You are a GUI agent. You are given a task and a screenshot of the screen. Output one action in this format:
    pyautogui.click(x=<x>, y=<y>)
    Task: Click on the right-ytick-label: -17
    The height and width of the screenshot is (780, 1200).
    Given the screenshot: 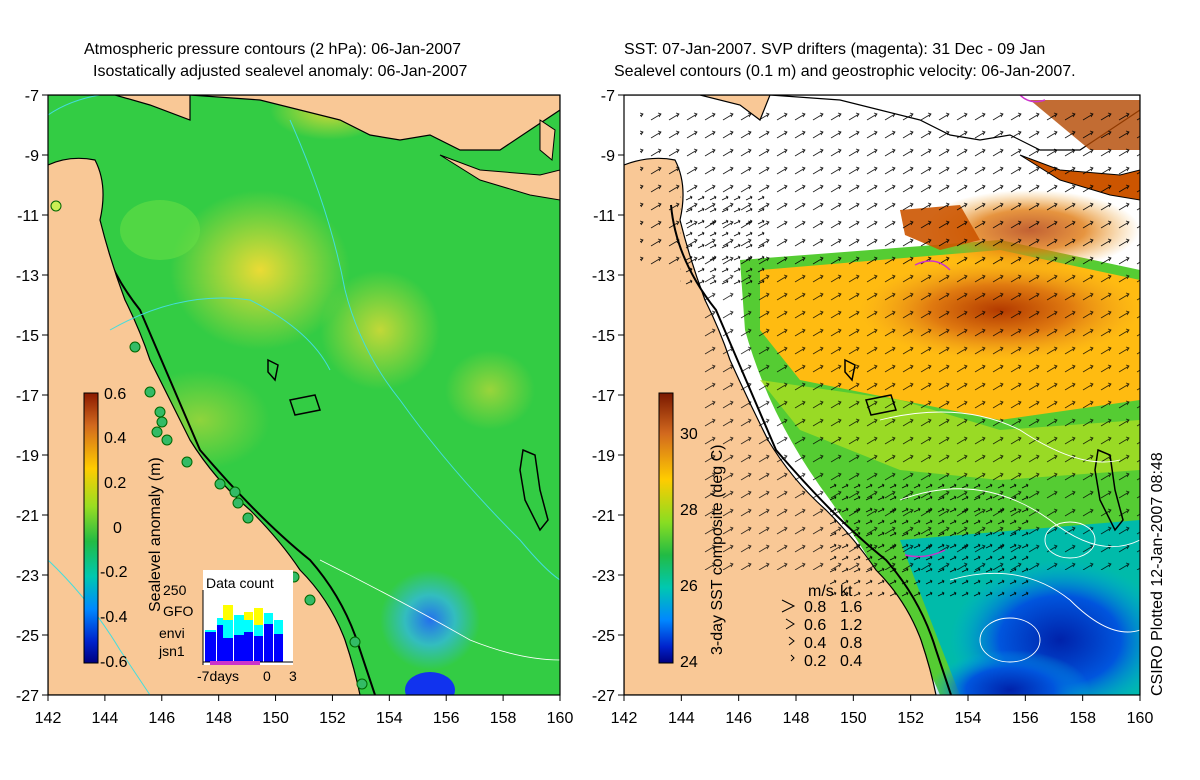 What is the action you would take?
    pyautogui.click(x=603, y=396)
    